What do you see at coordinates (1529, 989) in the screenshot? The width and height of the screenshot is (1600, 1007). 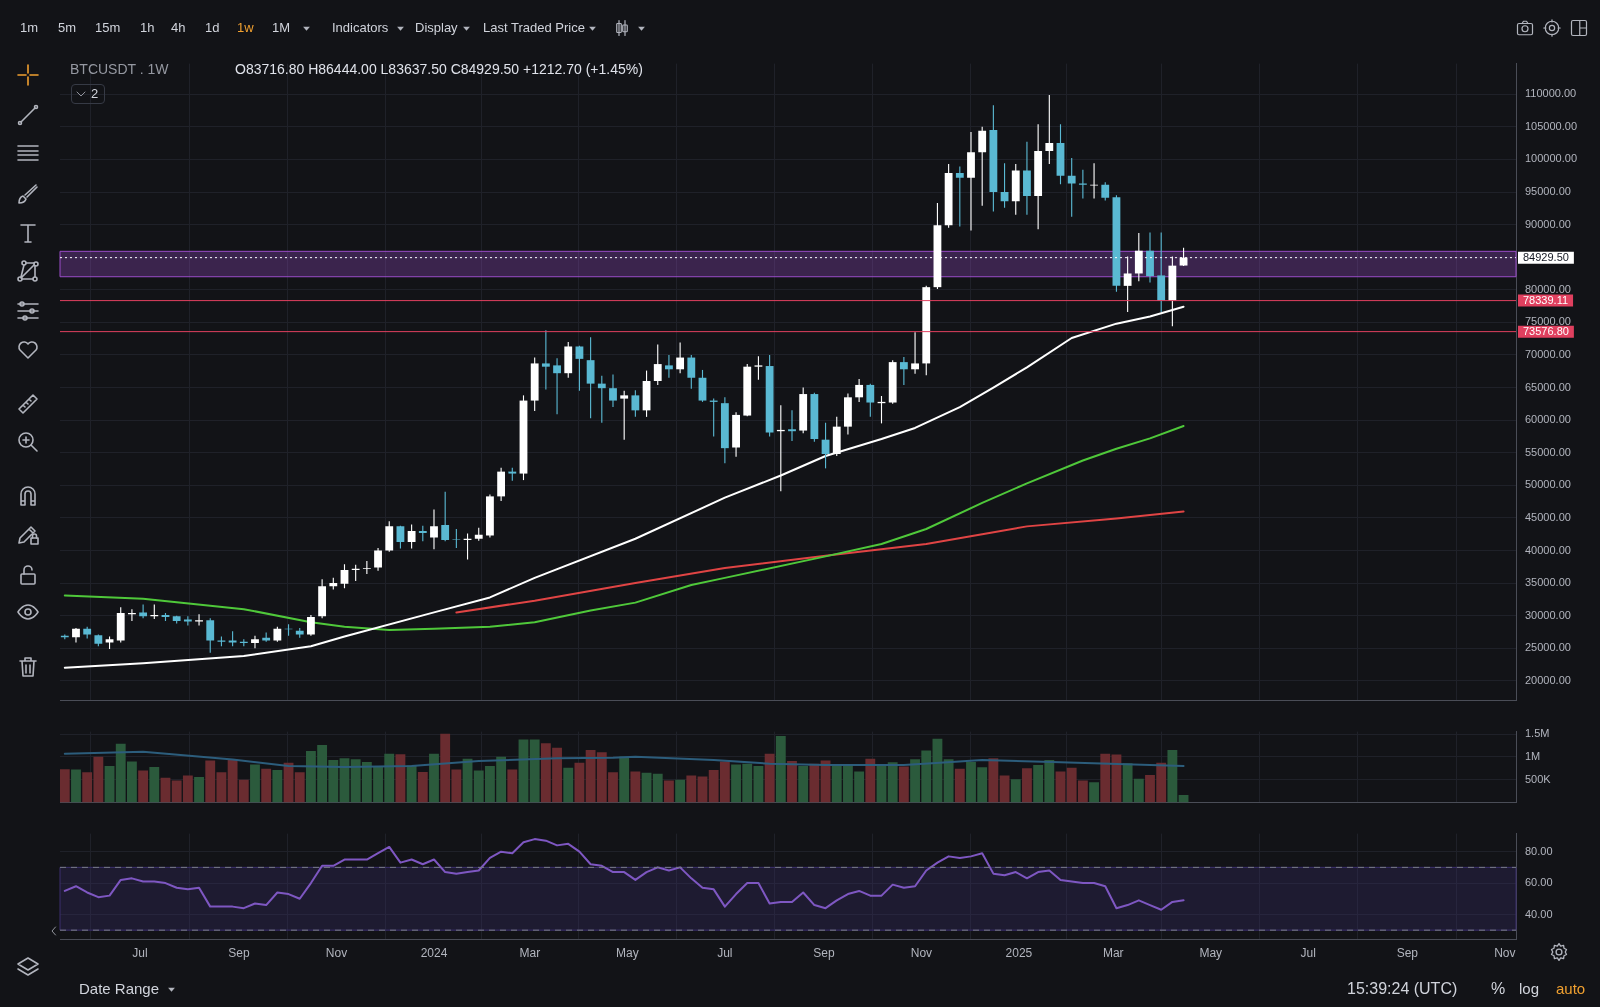 I see `text: log` at bounding box center [1529, 989].